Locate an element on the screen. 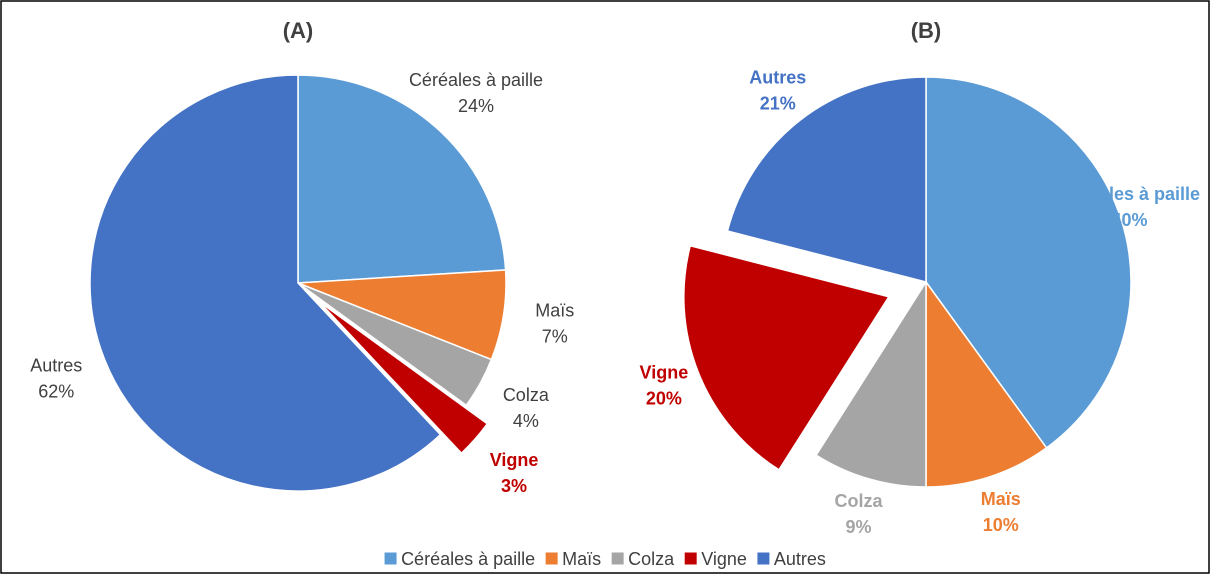 The height and width of the screenshot is (574, 1210). legend-label: Autres is located at coordinates (800, 559).